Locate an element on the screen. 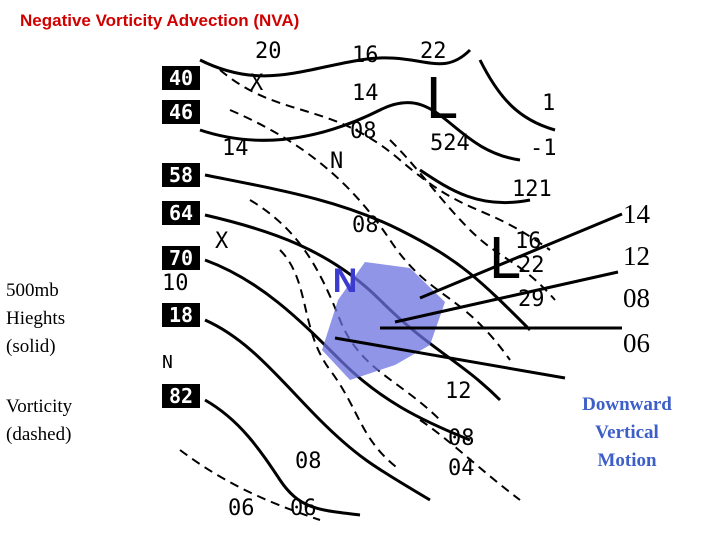 The height and width of the screenshot is (540, 720). arrows is located at coordinates (478, 296).